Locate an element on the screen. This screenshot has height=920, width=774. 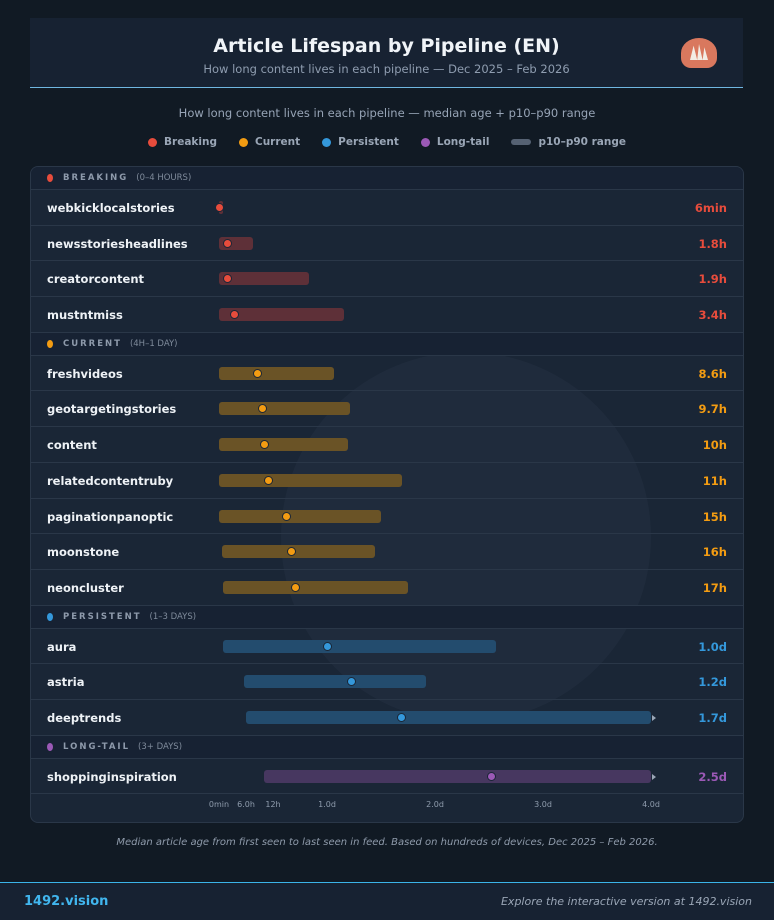
table-row: geotargetingstories 9.7h is located at coordinates (387, 409).